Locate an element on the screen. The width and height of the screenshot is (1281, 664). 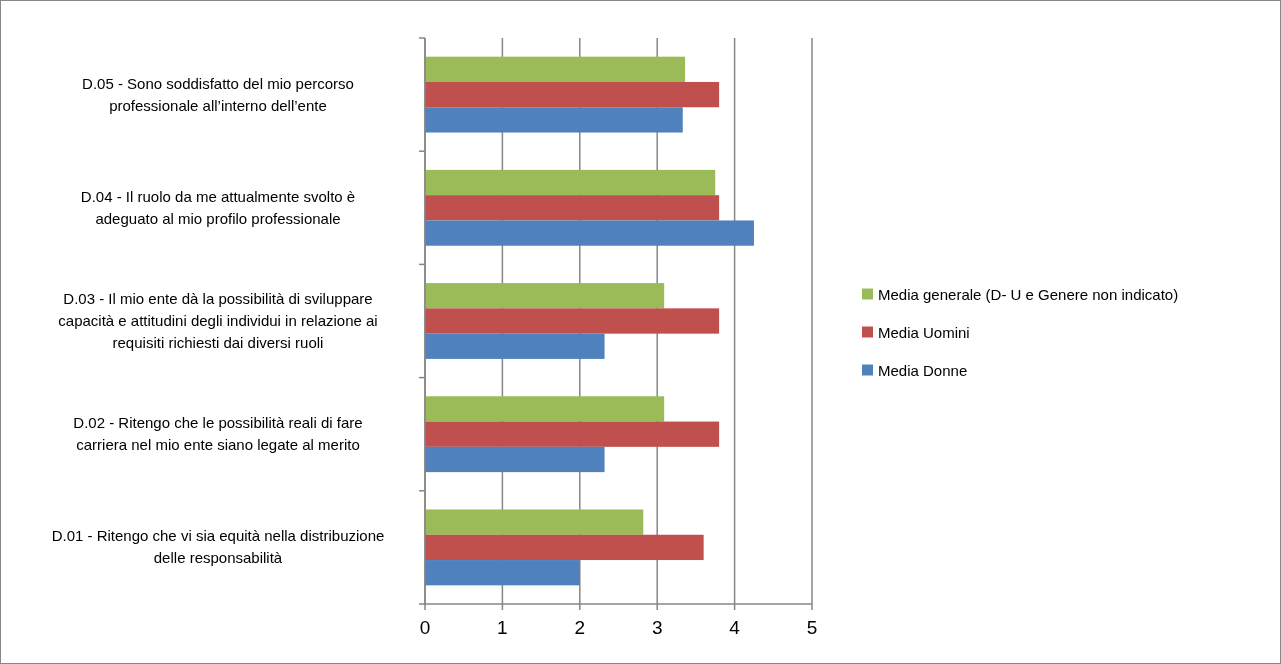
legend-label: Media Donne is located at coordinates (923, 370).